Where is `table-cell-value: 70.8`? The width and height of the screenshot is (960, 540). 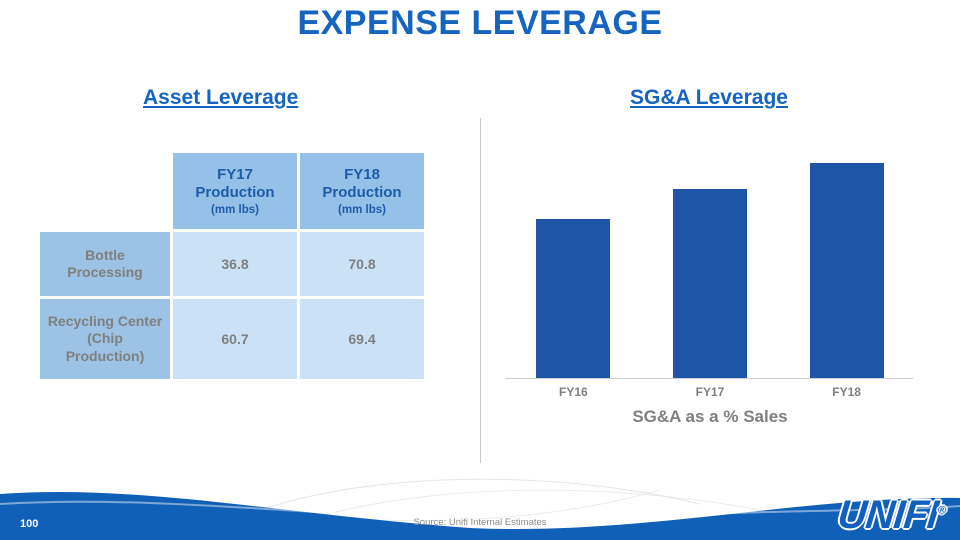
table-cell-value: 70.8 is located at coordinates (362, 264).